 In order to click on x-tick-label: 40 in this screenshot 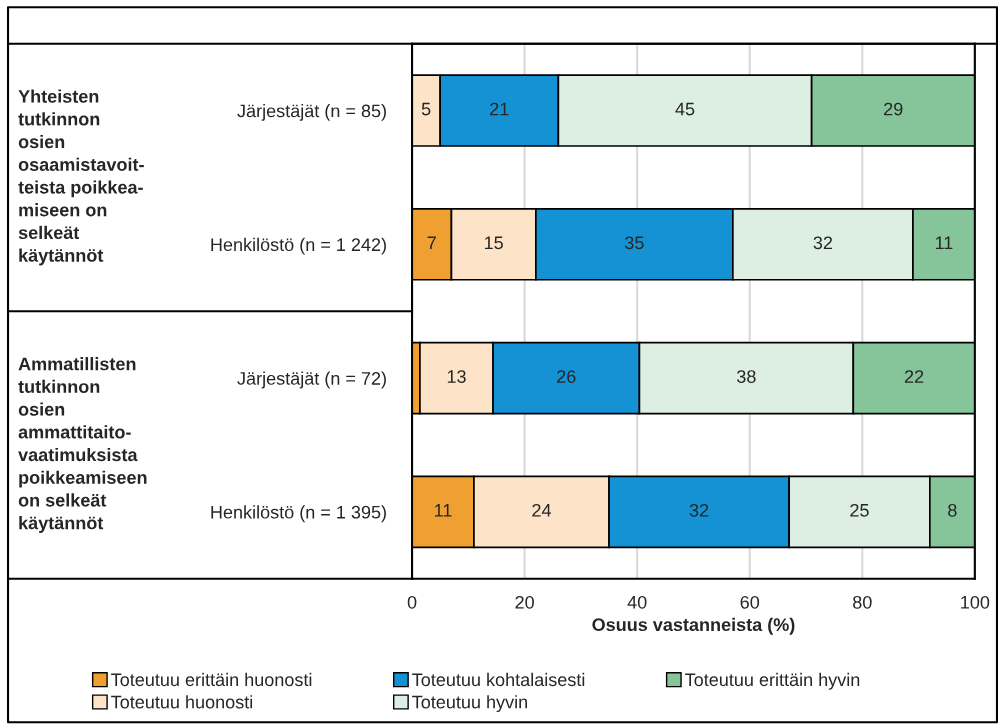, I will do `click(637, 602)`.